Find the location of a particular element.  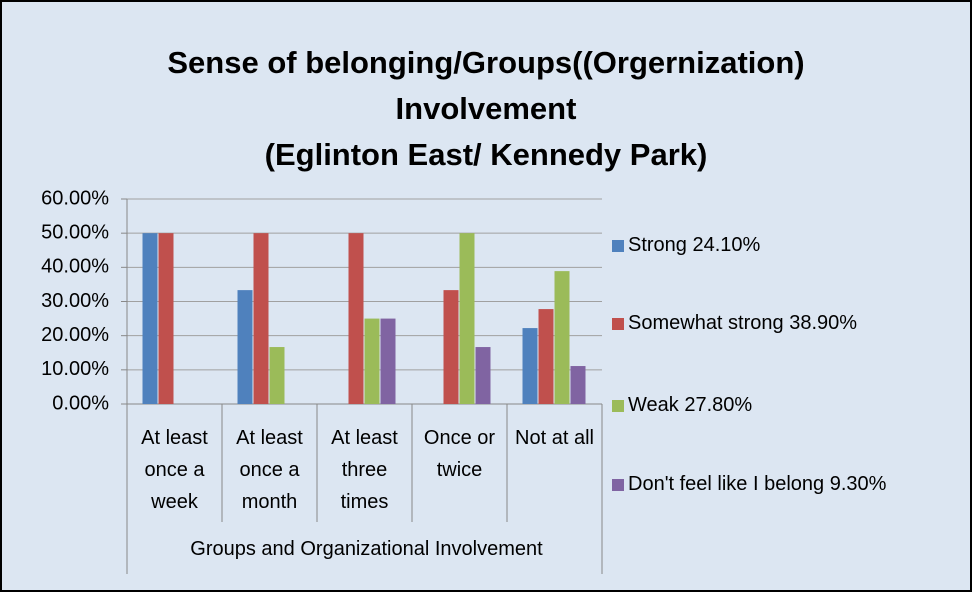

legend-label: Don't feel like I belong 9.30% is located at coordinates (757, 484).